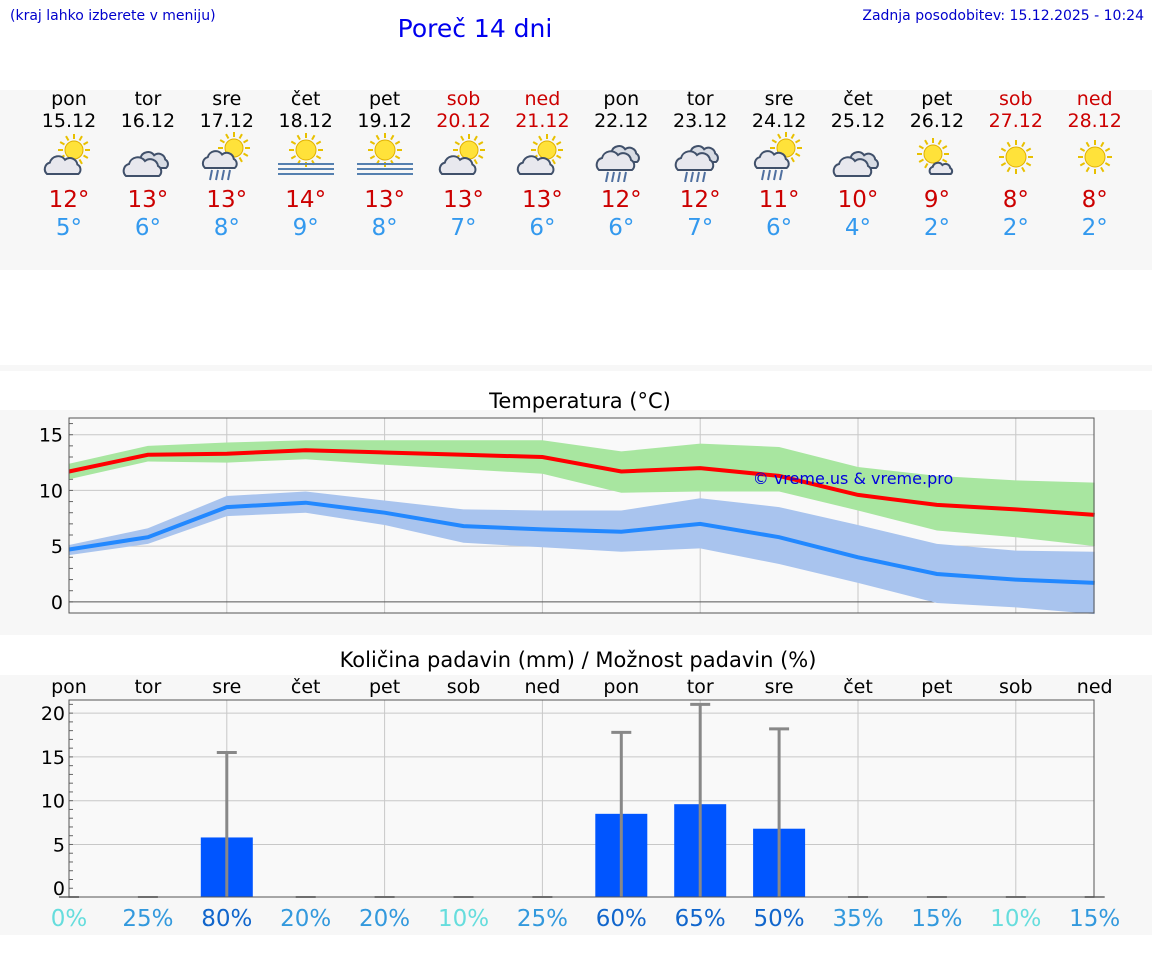 Image resolution: width=1152 pixels, height=975 pixels. What do you see at coordinates (69, 919) in the screenshot?
I see `rain-probability: 0%` at bounding box center [69, 919].